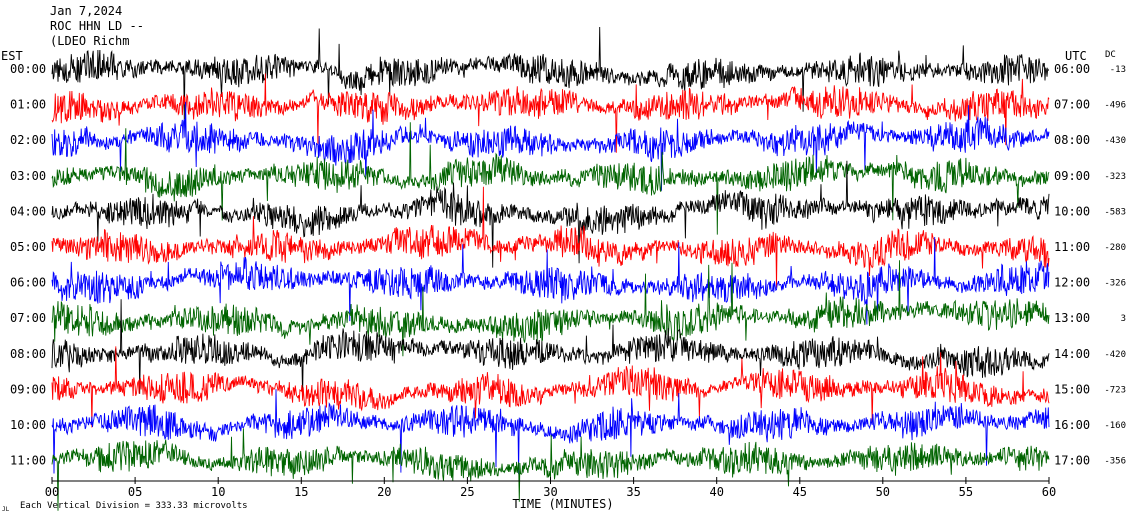 The width and height of the screenshot is (1130, 519). Describe the element at coordinates (89, 41) in the screenshot. I see `header-location: (LDEO Richm` at that location.